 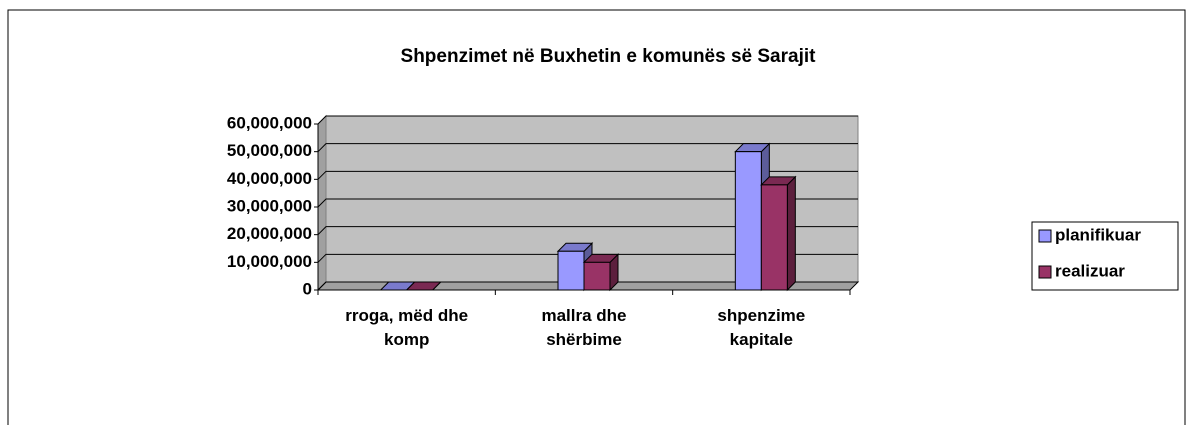 I want to click on y-tick-label: 20,000,000, so click(x=269, y=233).